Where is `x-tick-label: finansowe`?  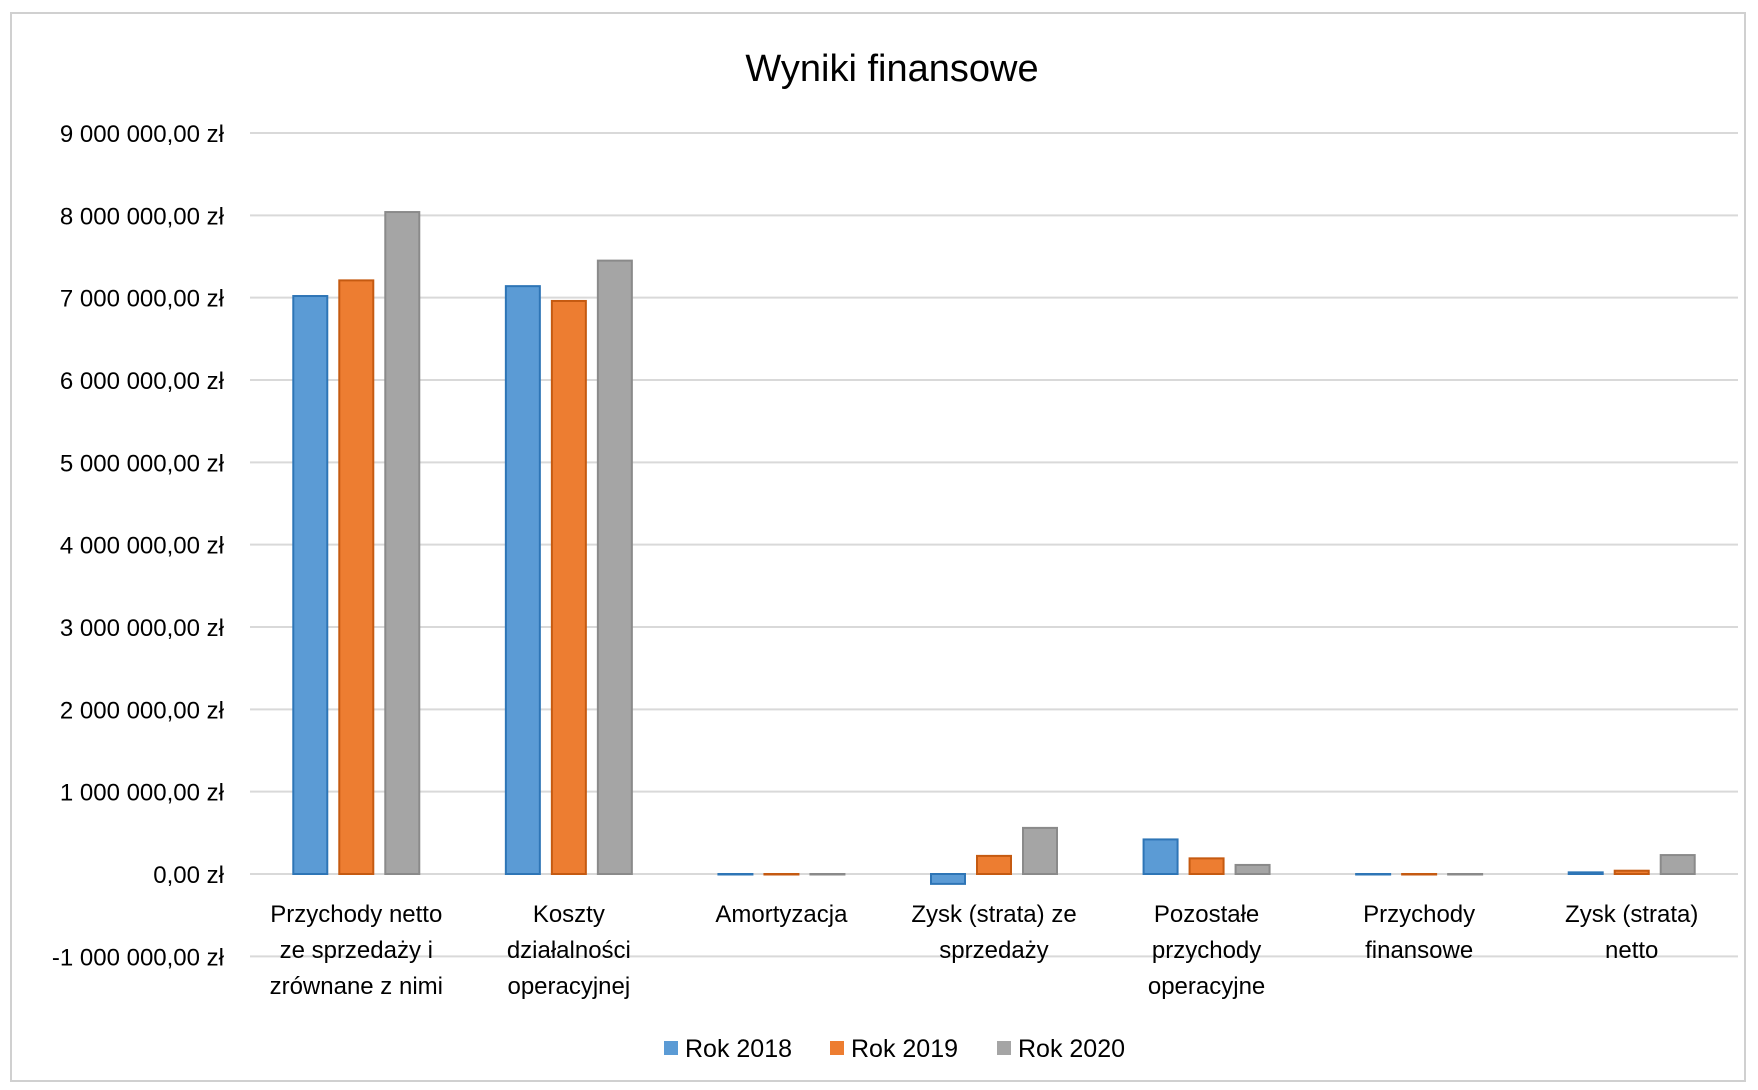
x-tick-label: finansowe is located at coordinates (1419, 950).